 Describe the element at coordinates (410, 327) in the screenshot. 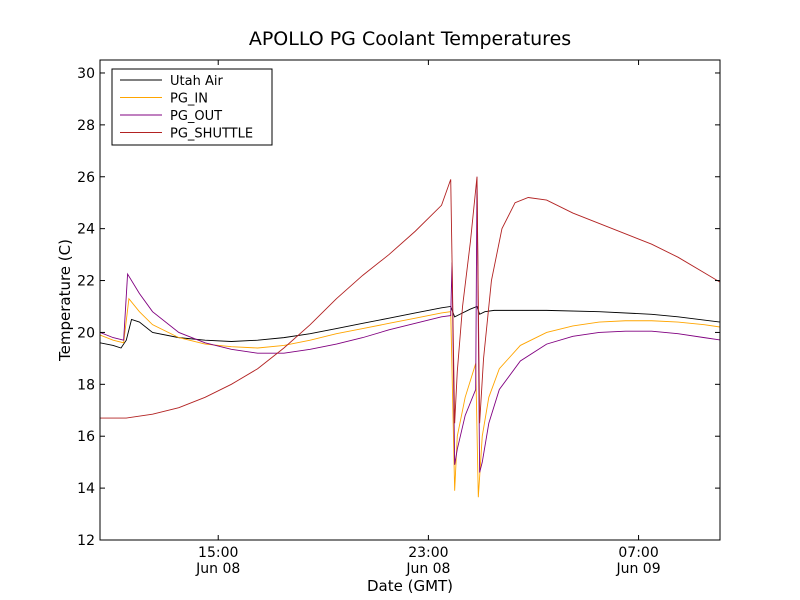

I see `series-line-utah-air` at that location.